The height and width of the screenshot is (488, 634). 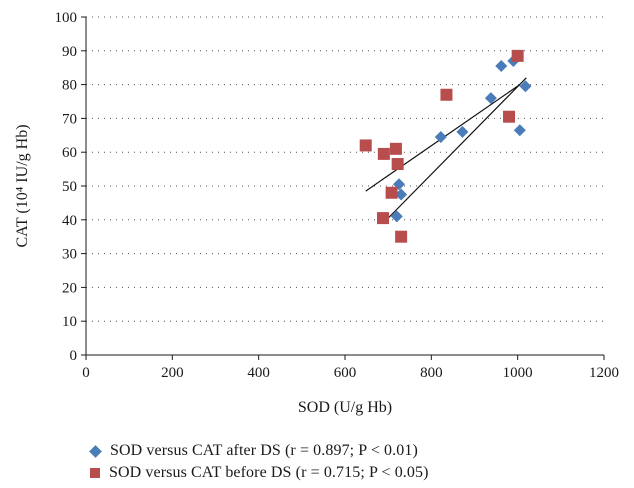 What do you see at coordinates (345, 373) in the screenshot?
I see `x-tick-label: 600` at bounding box center [345, 373].